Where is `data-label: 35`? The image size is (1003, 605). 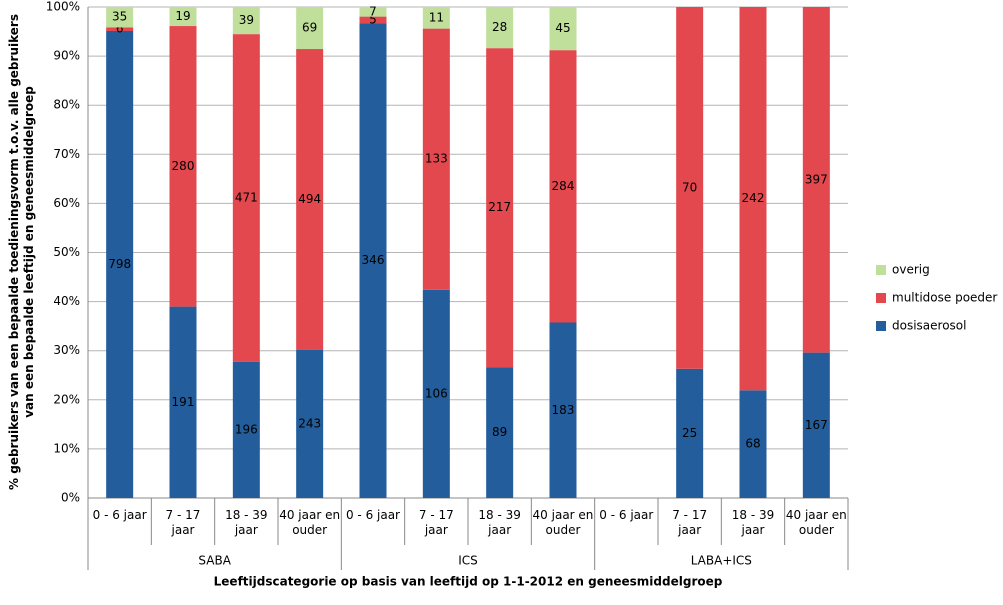 data-label: 35 is located at coordinates (119, 17).